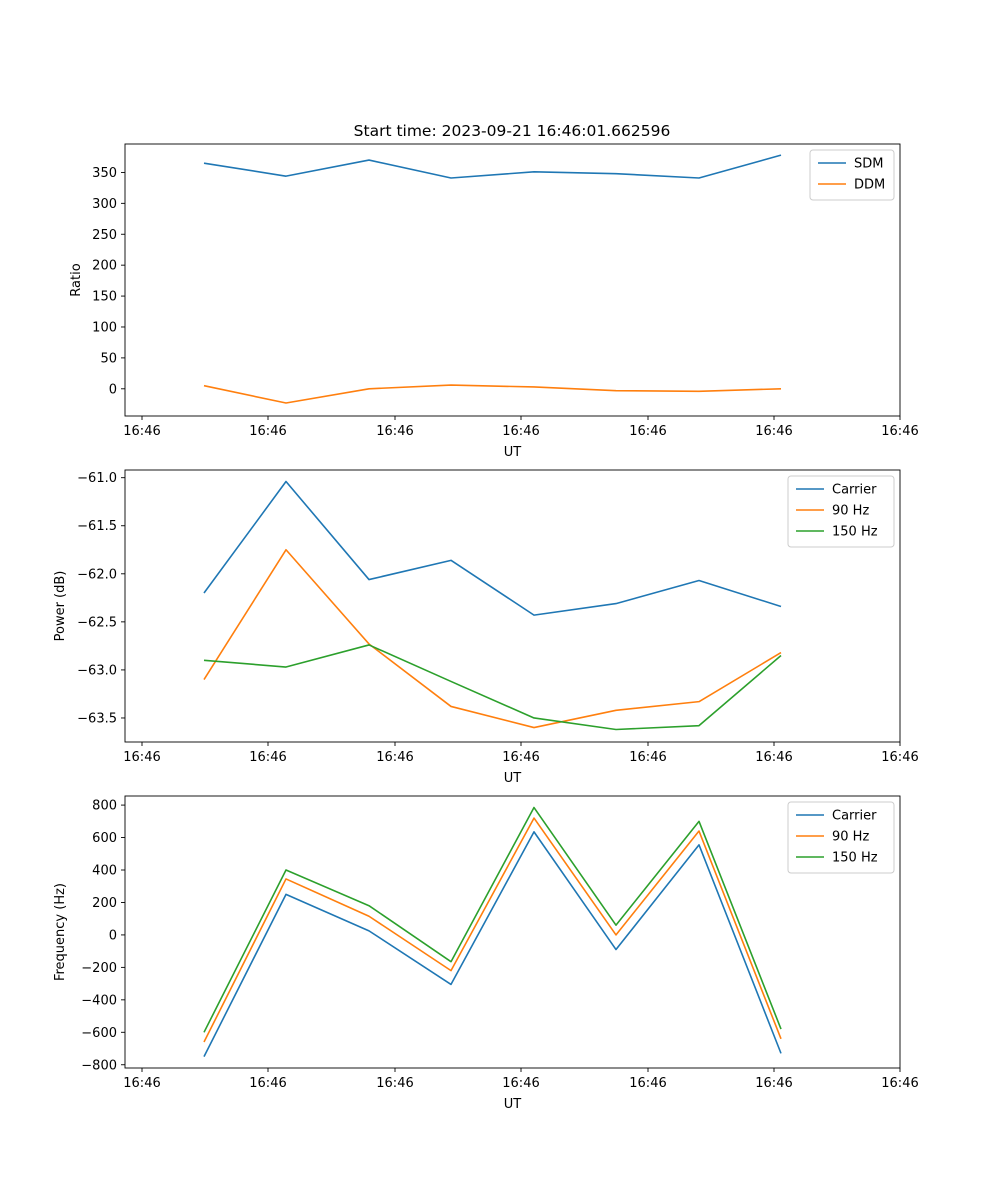 This screenshot has height=1200, width=1000. I want to click on y-tick-label: 150, so click(104, 297).